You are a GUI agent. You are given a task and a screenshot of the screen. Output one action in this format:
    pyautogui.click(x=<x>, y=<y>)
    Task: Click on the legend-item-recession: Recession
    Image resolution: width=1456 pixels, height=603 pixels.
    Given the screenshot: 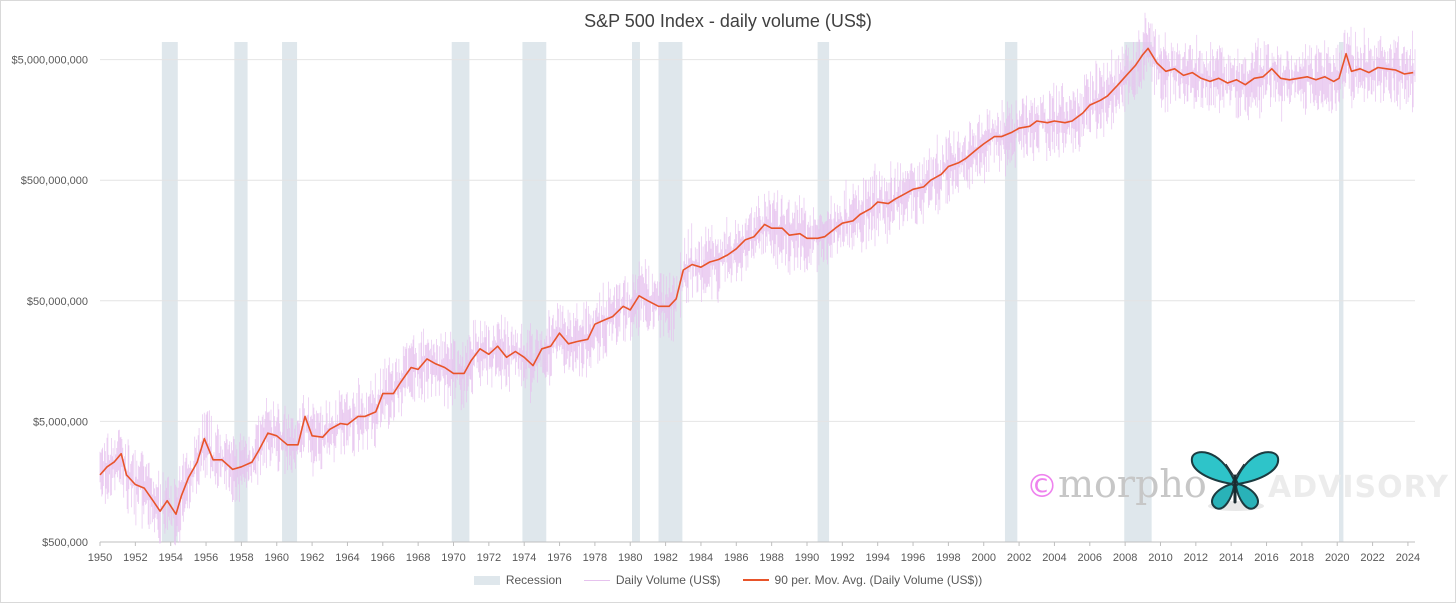 What is the action you would take?
    pyautogui.click(x=517, y=580)
    